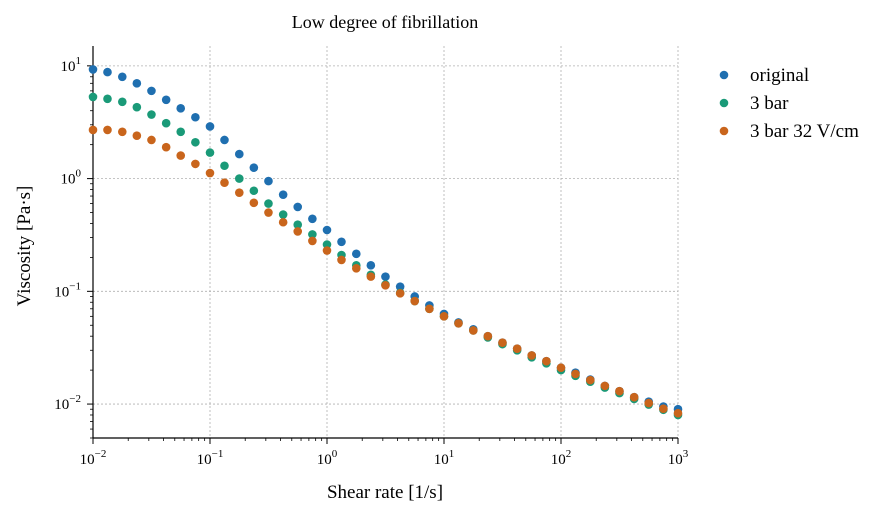 The height and width of the screenshot is (506, 896). Describe the element at coordinates (71, 178) in the screenshot. I see `y-tick-label: 10⁰` at that location.